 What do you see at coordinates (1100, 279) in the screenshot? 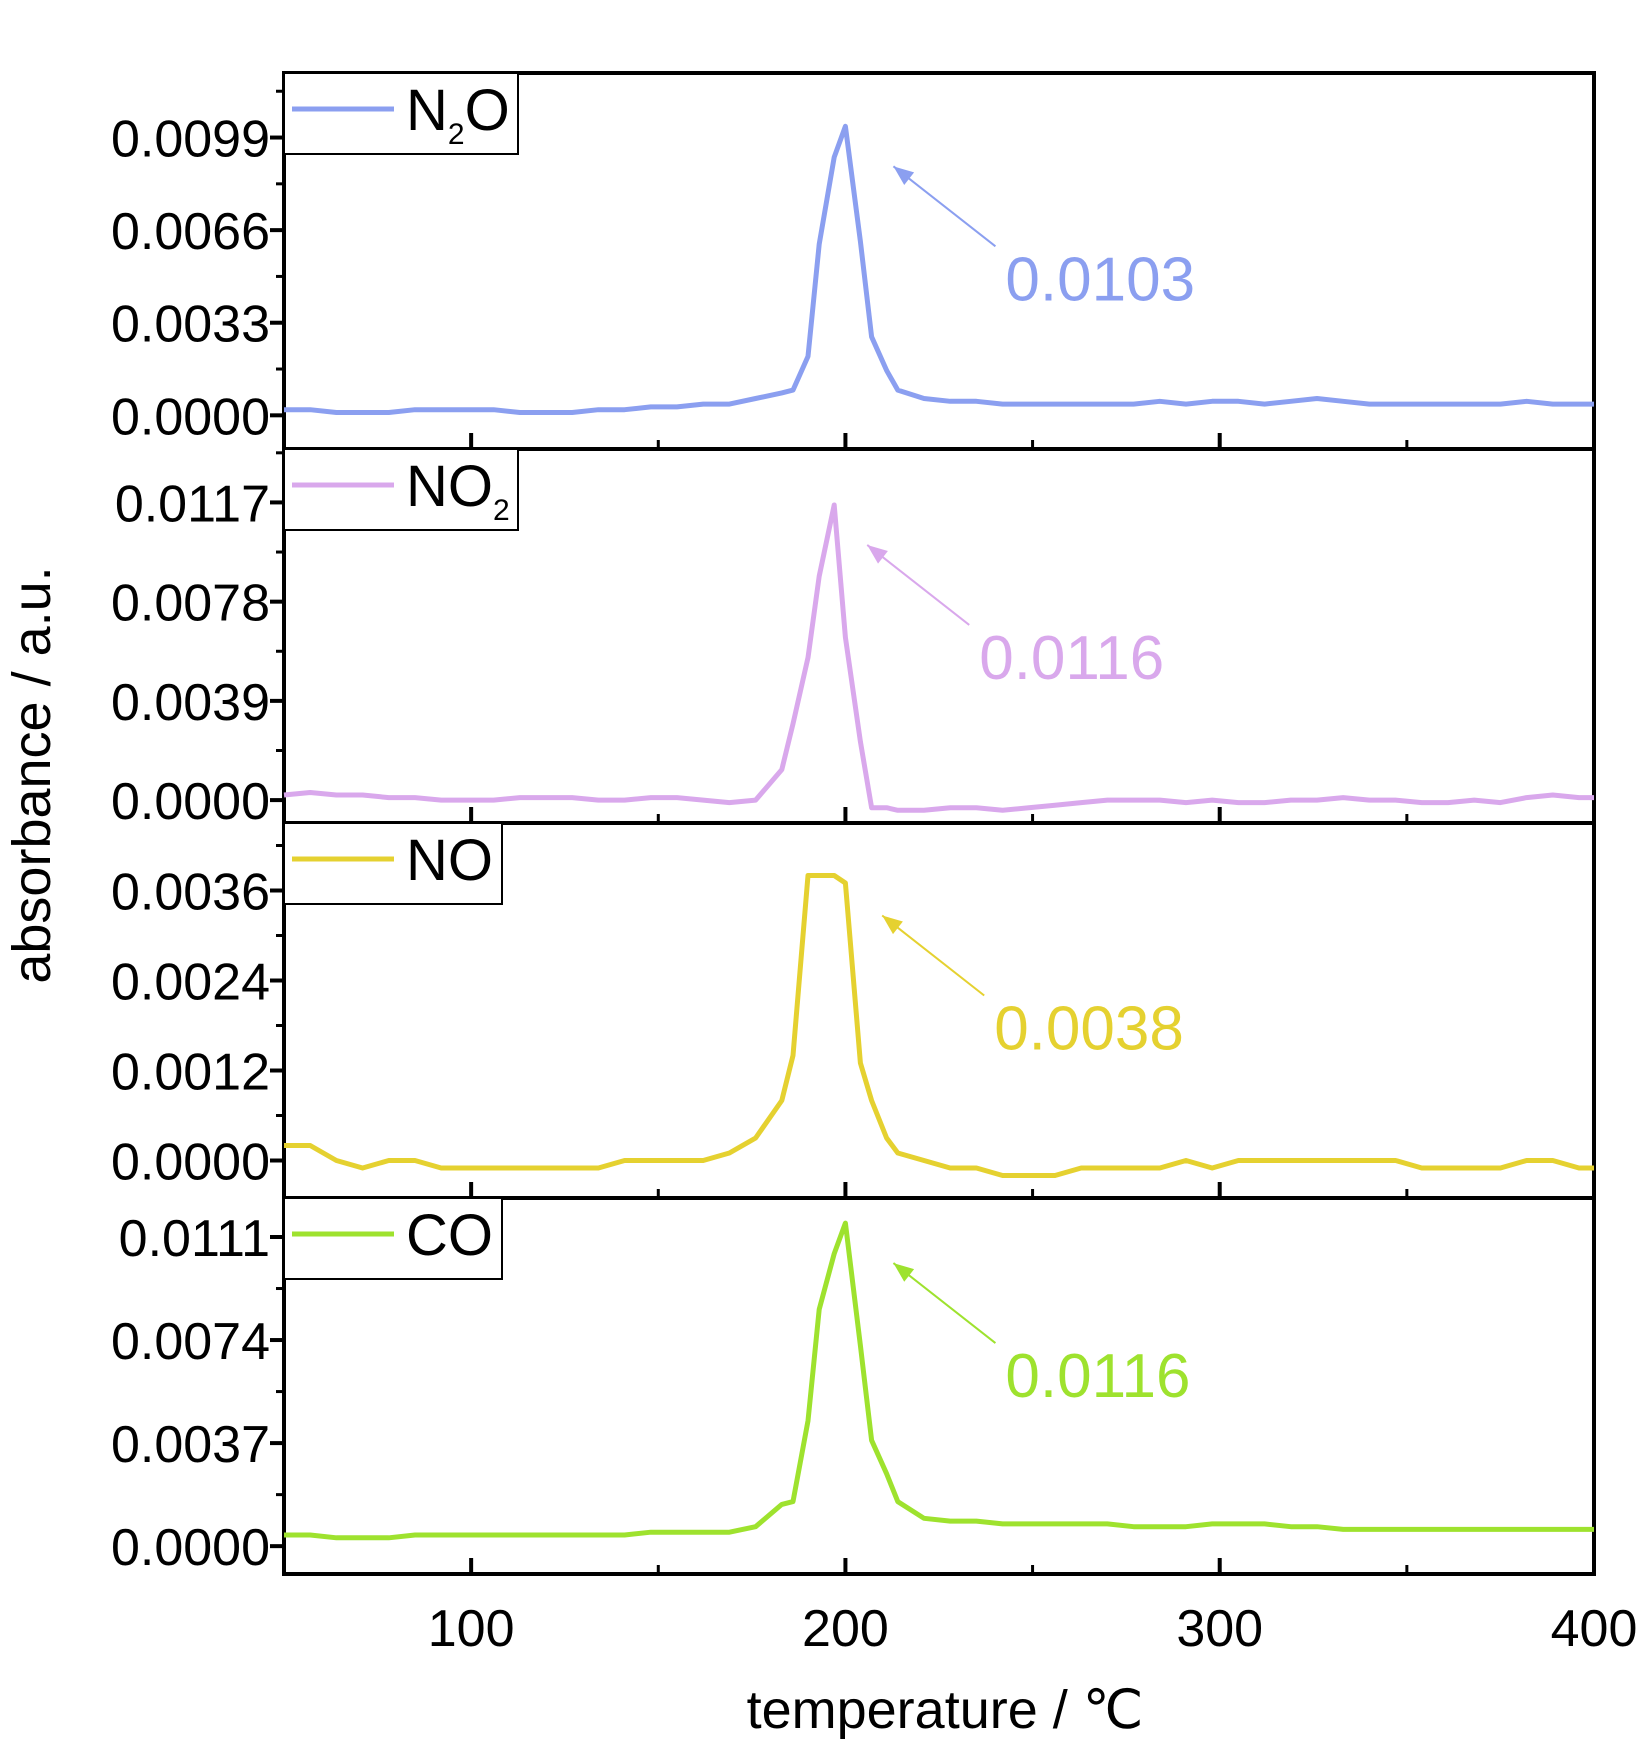
I see `annotation-value: 0.0103` at bounding box center [1100, 279].